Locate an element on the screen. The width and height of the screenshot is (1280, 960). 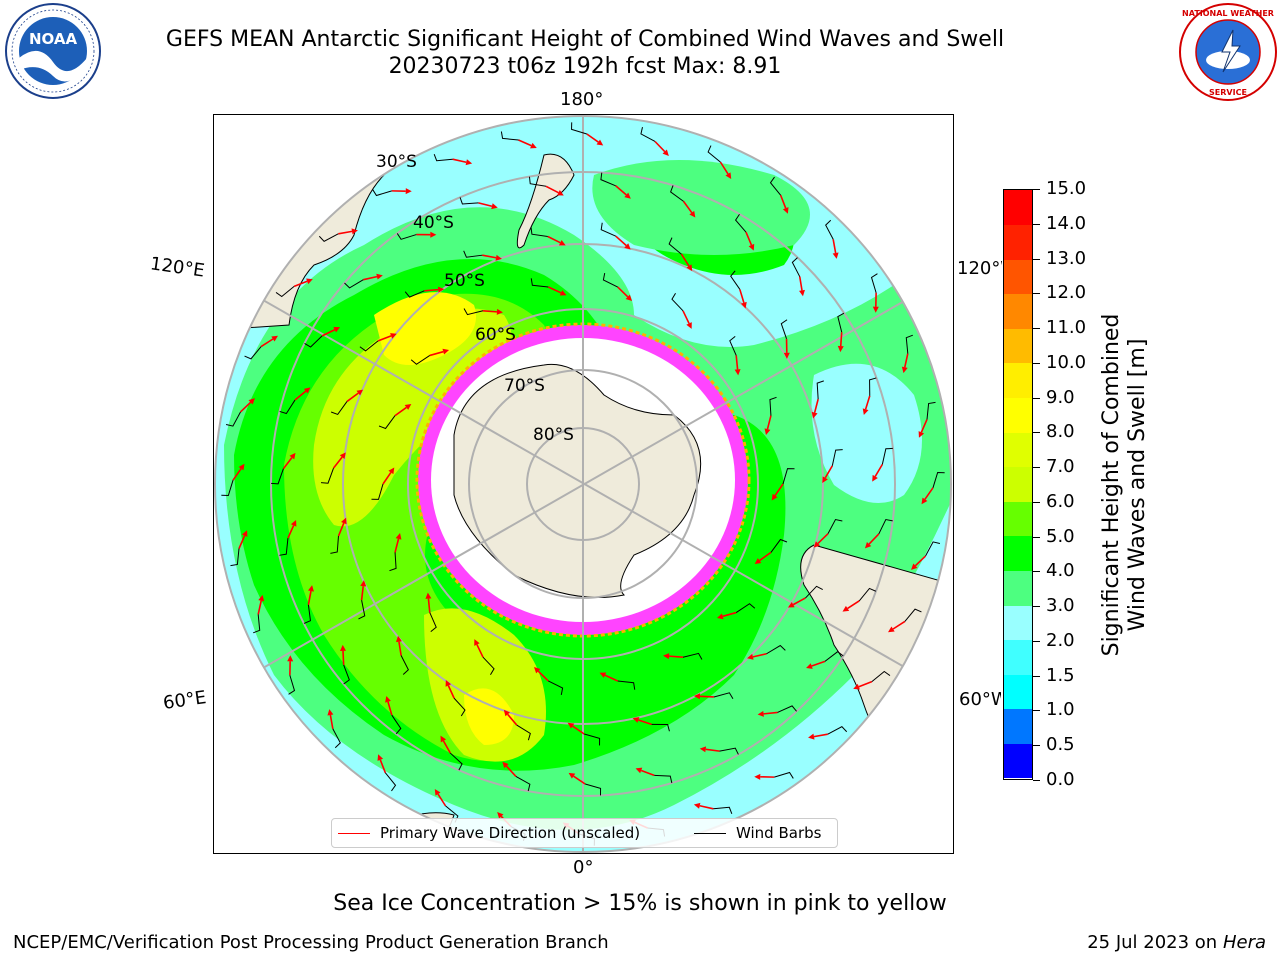
wave-field-8m-b is located at coordinates (489, 716).